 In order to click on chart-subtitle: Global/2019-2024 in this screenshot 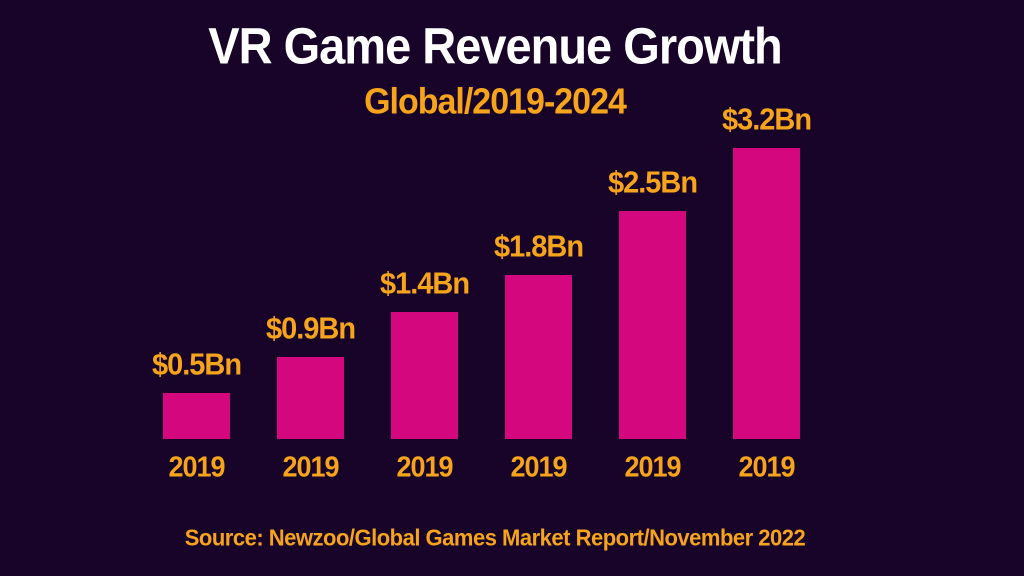, I will do `click(495, 102)`.